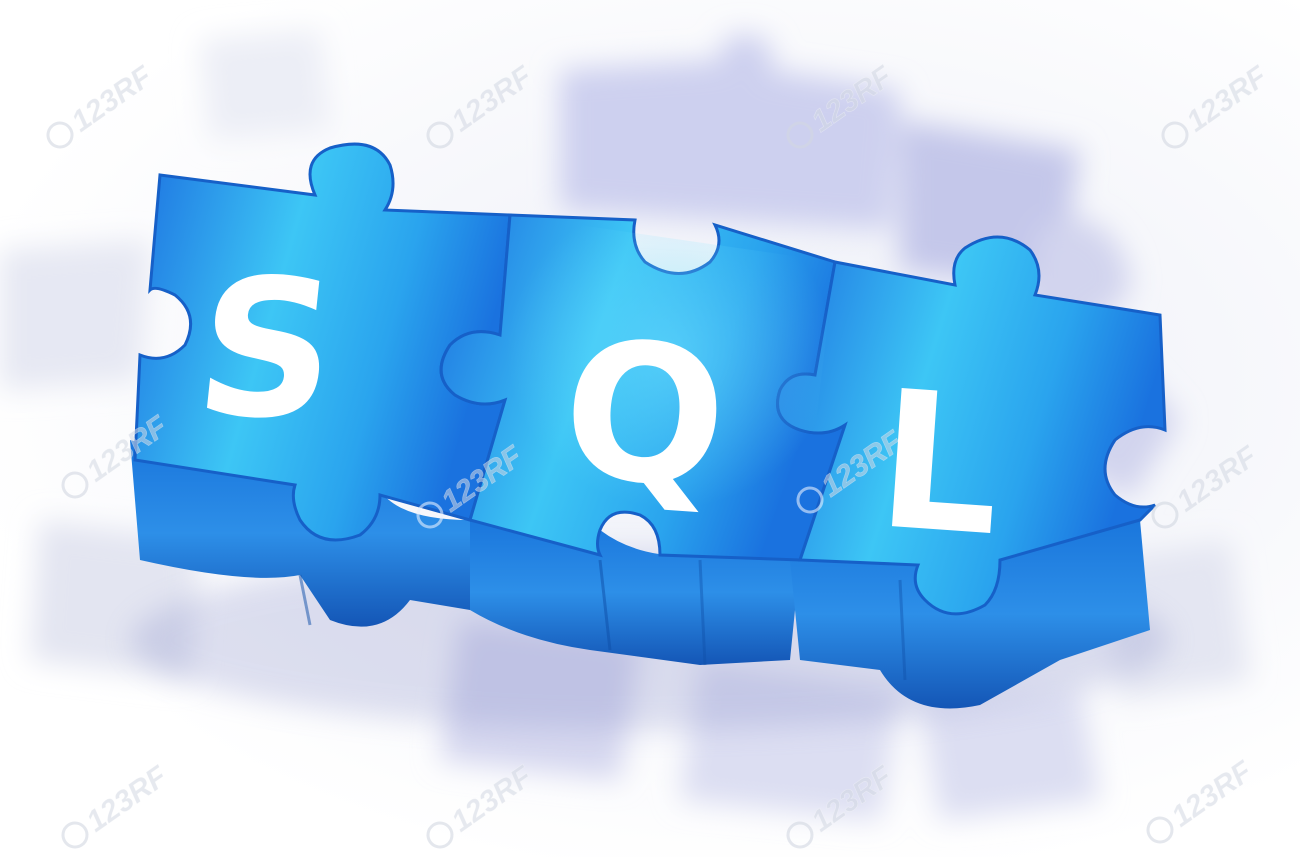  Describe the element at coordinates (939, 463) in the screenshot. I see `letter-l: L` at that location.